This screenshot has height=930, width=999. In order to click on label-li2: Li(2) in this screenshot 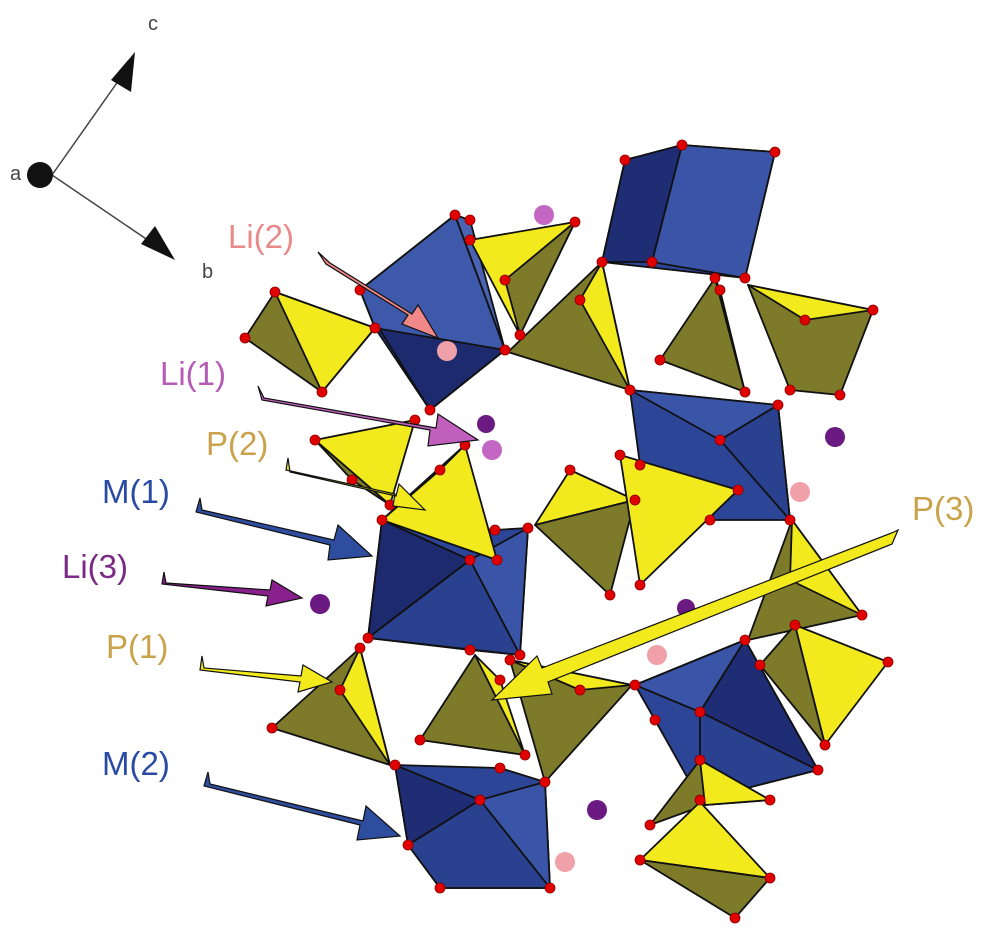, I will do `click(261, 236)`.